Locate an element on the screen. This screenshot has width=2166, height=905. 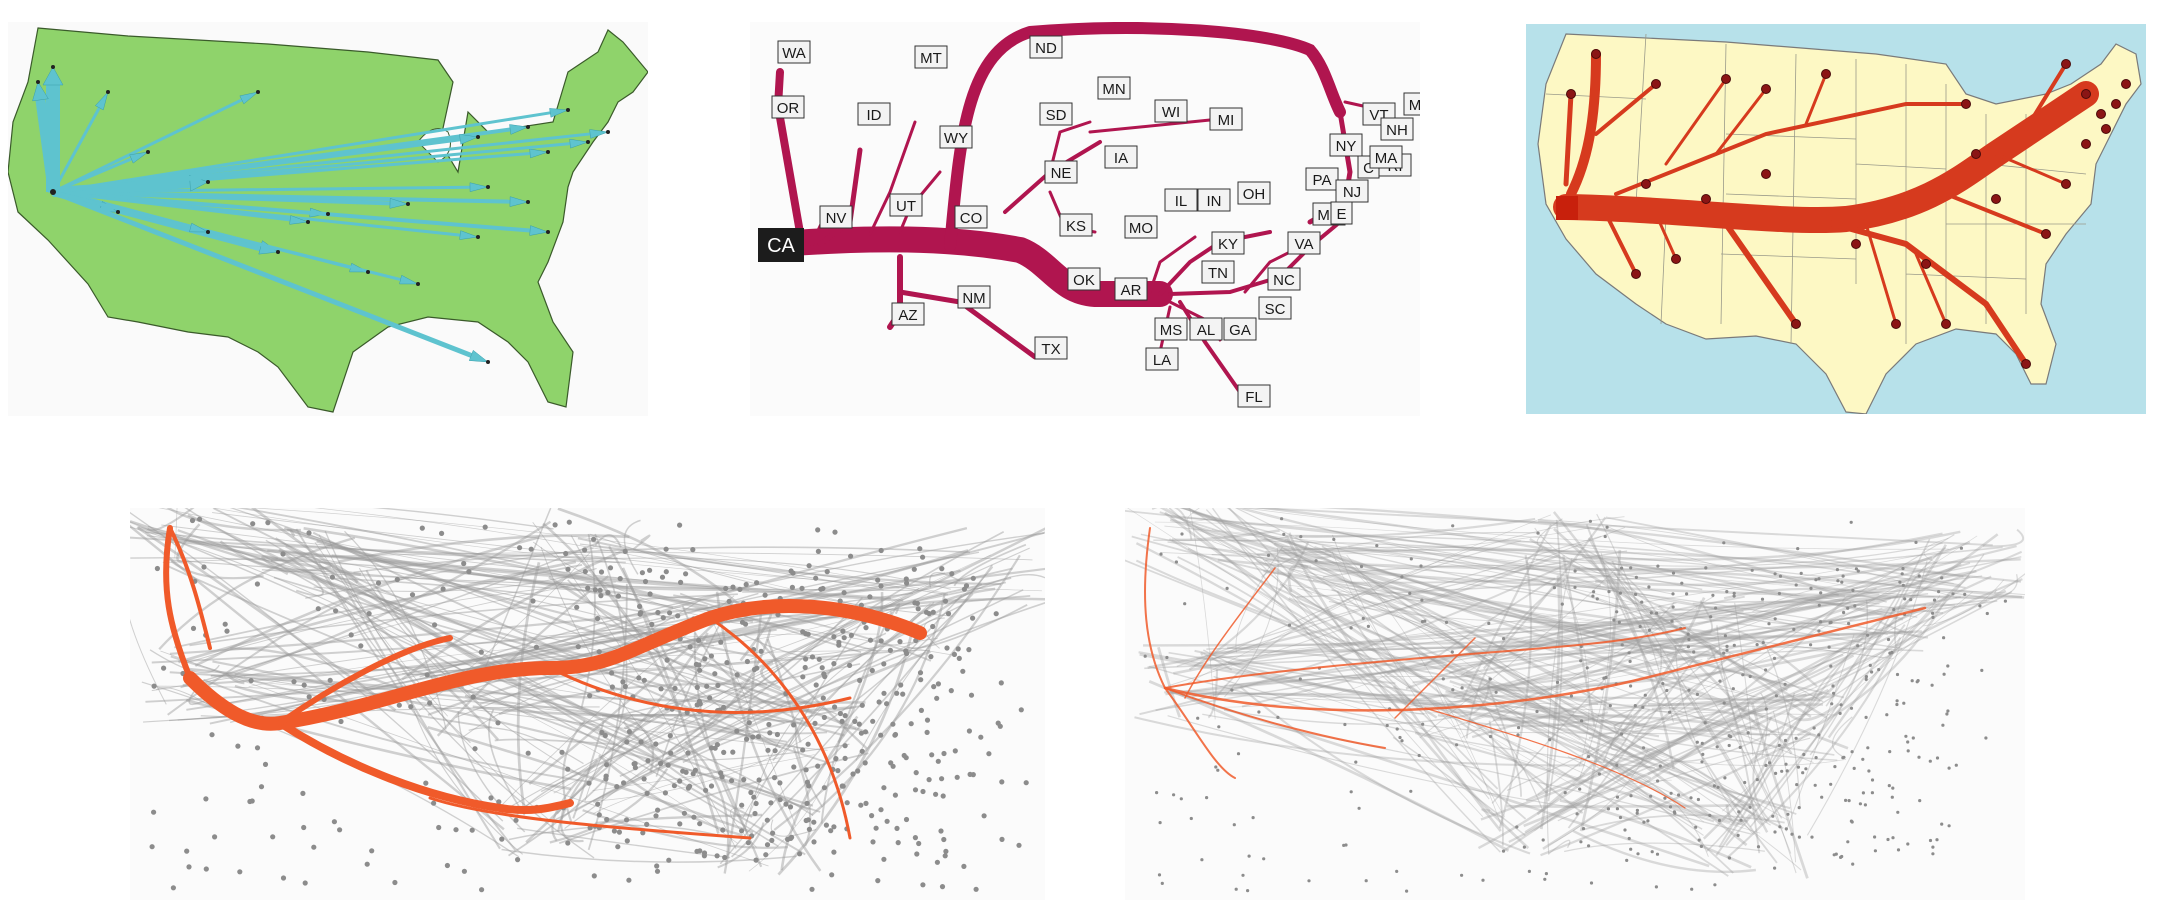
state-label-ky: KY is located at coordinates (1228, 244).